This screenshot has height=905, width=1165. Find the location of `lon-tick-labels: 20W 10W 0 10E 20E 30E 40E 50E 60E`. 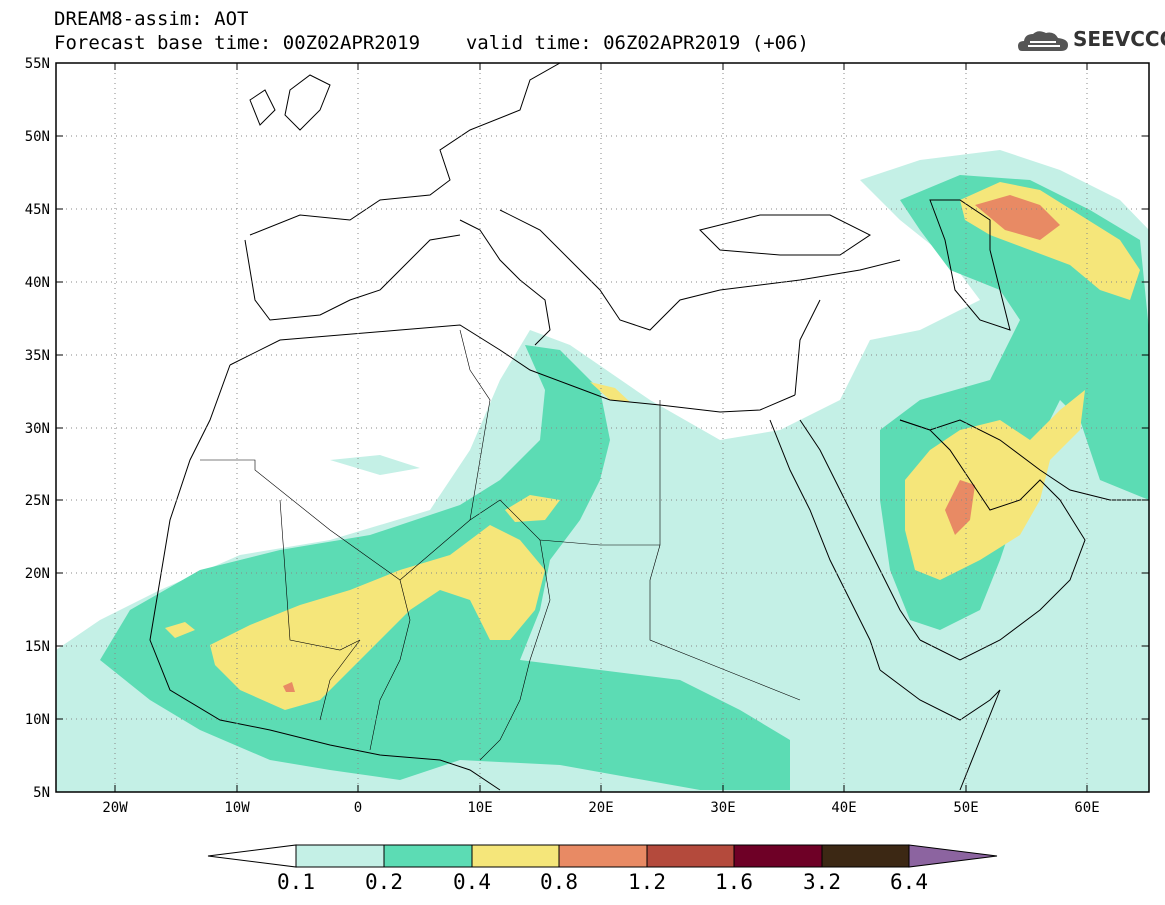

lon-tick-labels: 20W 10W 0 10E 20E 30E 40E 50E 60E is located at coordinates (600, 808).